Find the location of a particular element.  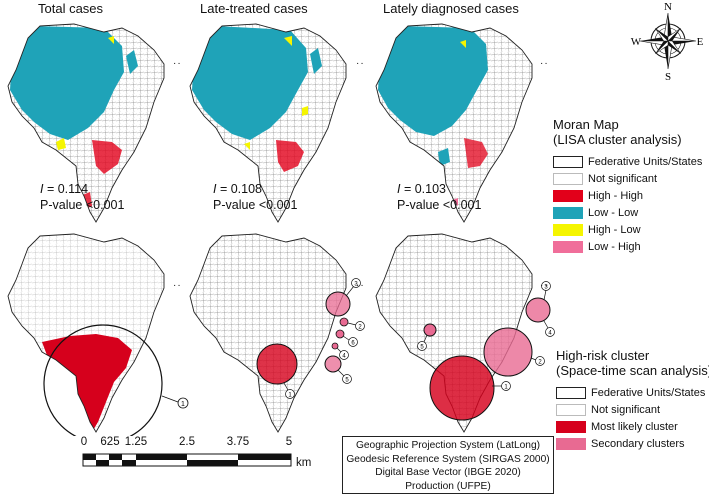

scan-map-total: 1 is located at coordinates (98, 334).